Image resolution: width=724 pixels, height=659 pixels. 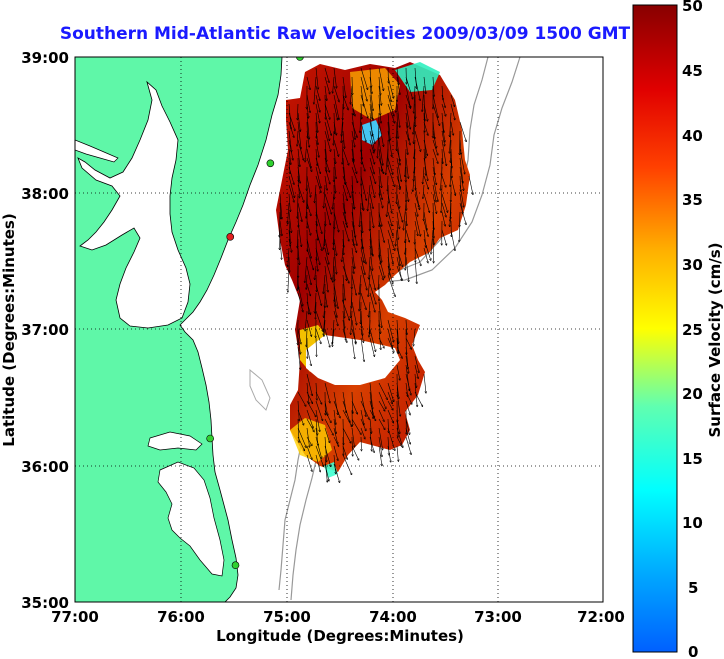 I want to click on y-tick-label: 35:00, so click(x=45, y=603).